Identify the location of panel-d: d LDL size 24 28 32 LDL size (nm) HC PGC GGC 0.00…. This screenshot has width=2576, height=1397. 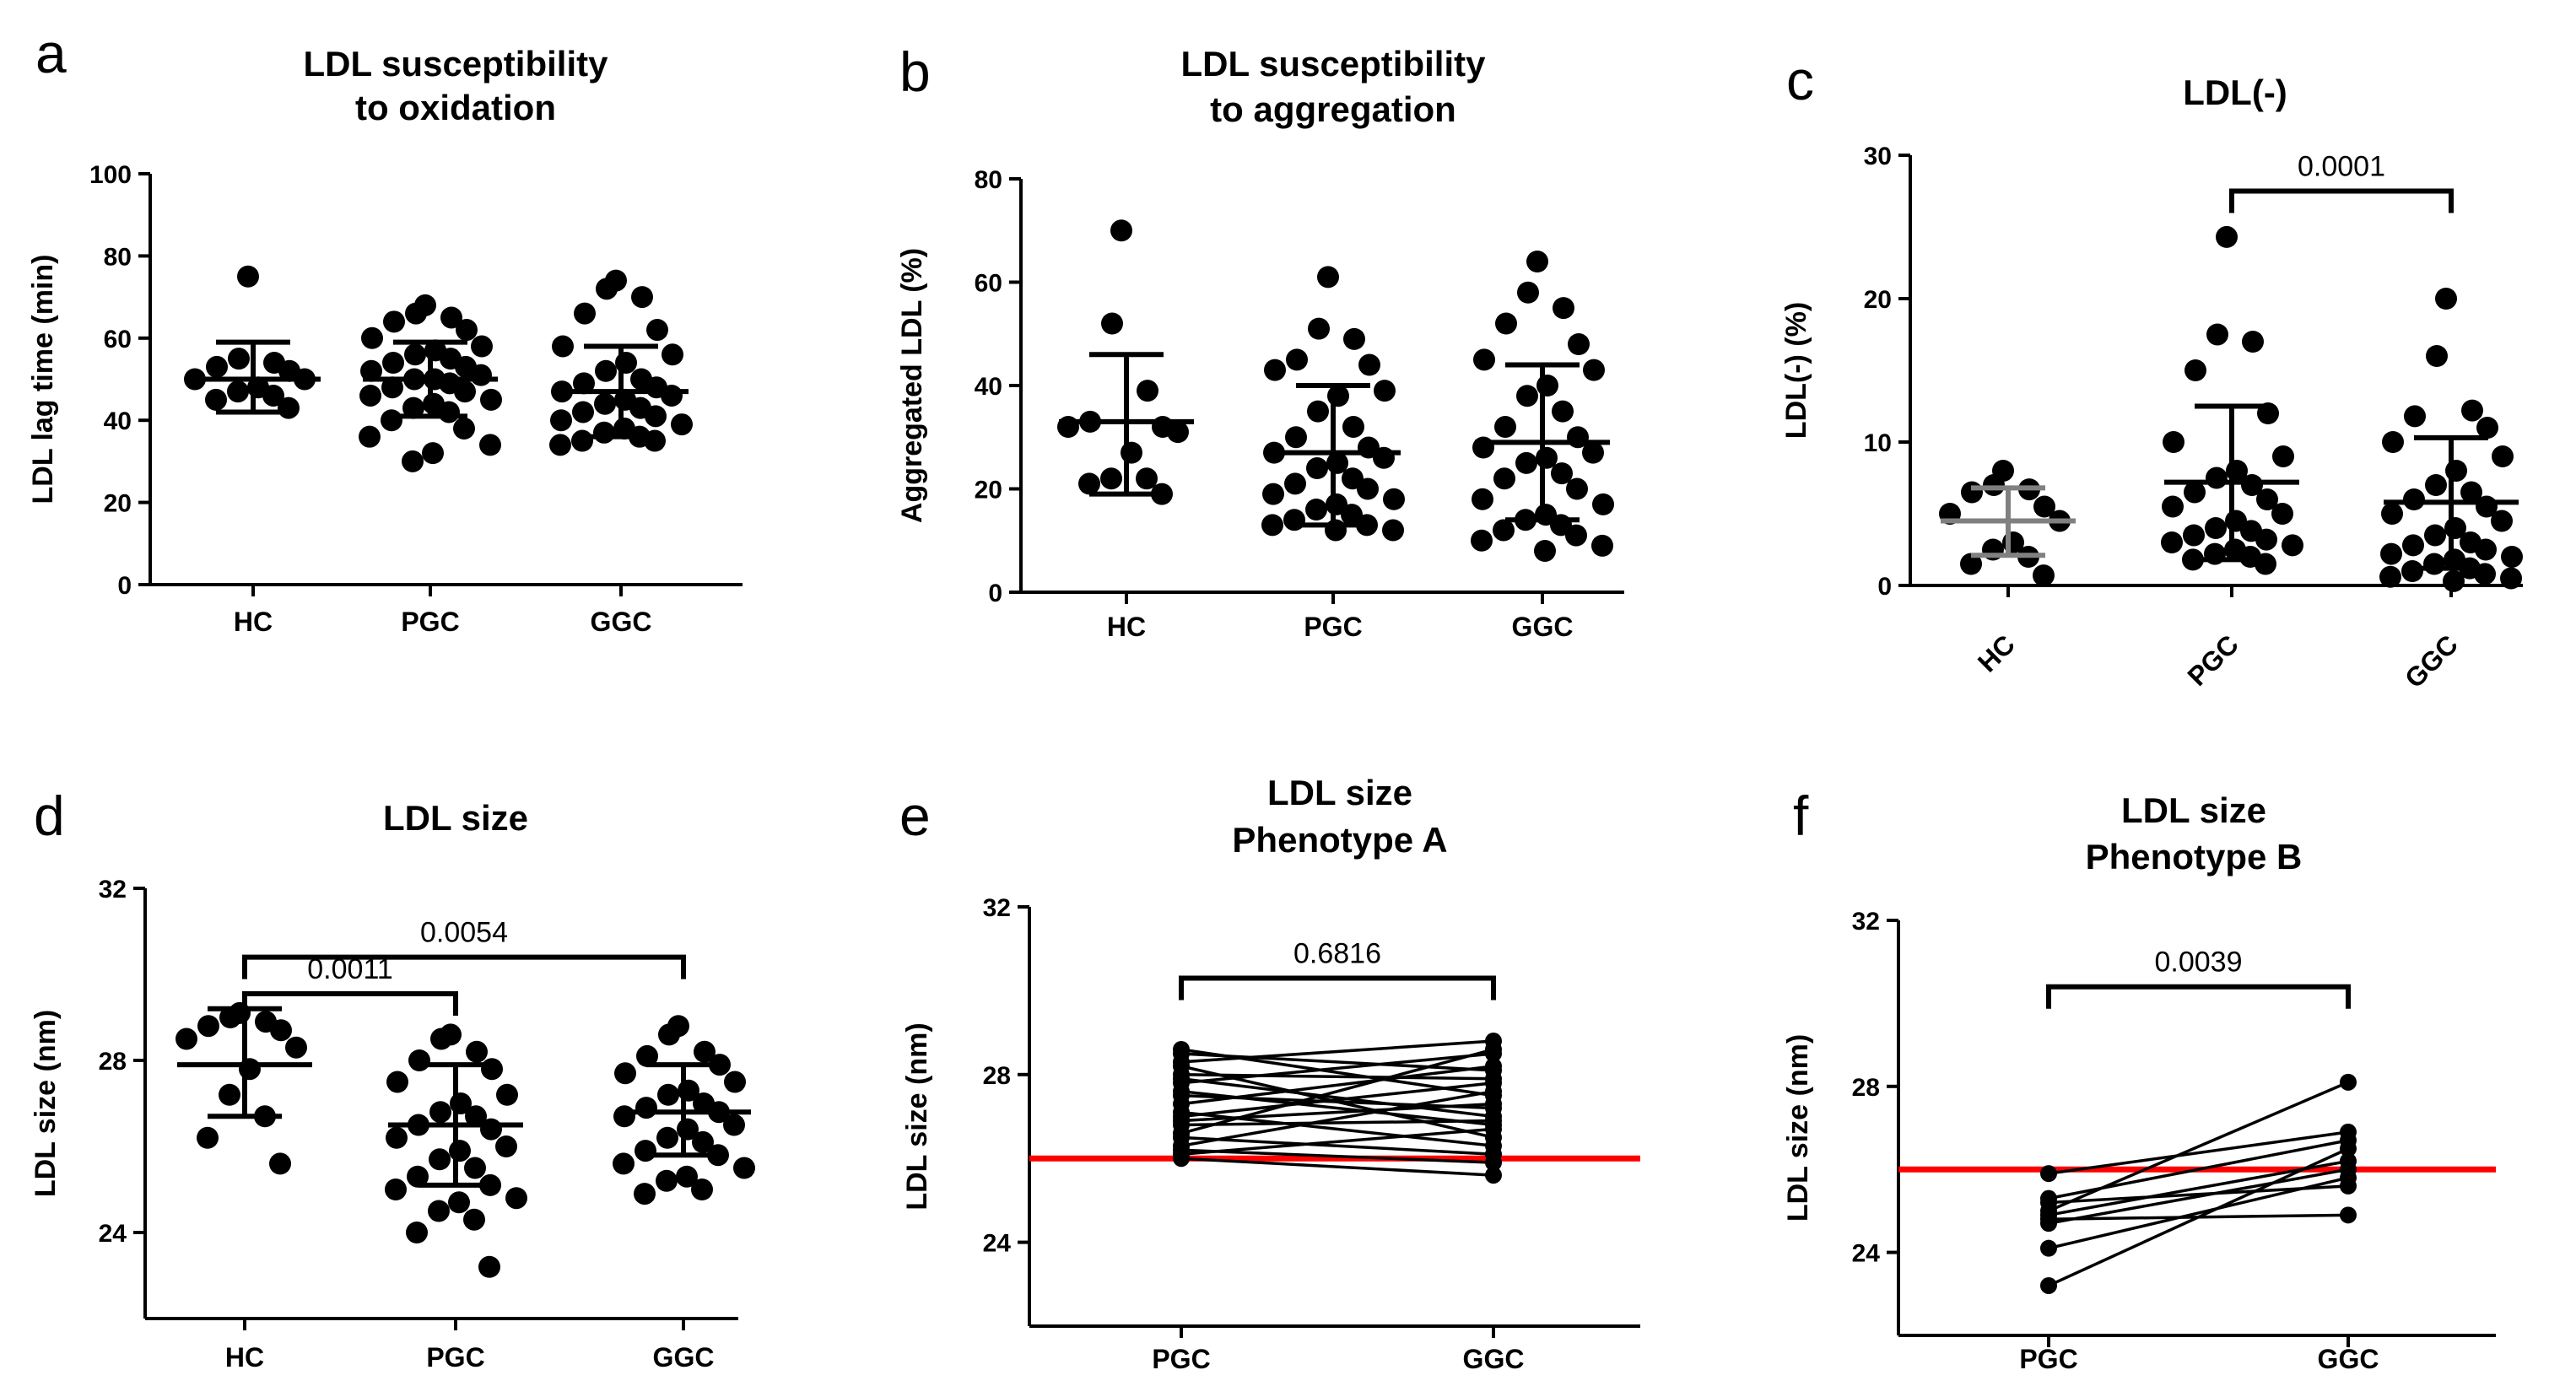
(392, 1079).